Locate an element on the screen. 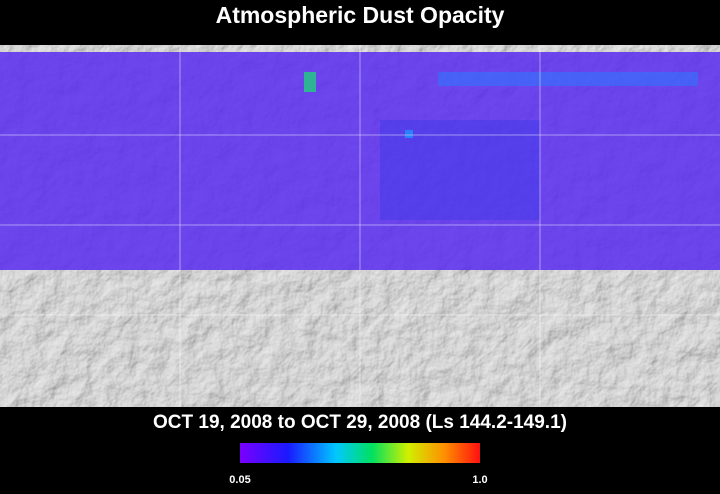  title: Atmospheric Dust Opacity is located at coordinates (360, 15).